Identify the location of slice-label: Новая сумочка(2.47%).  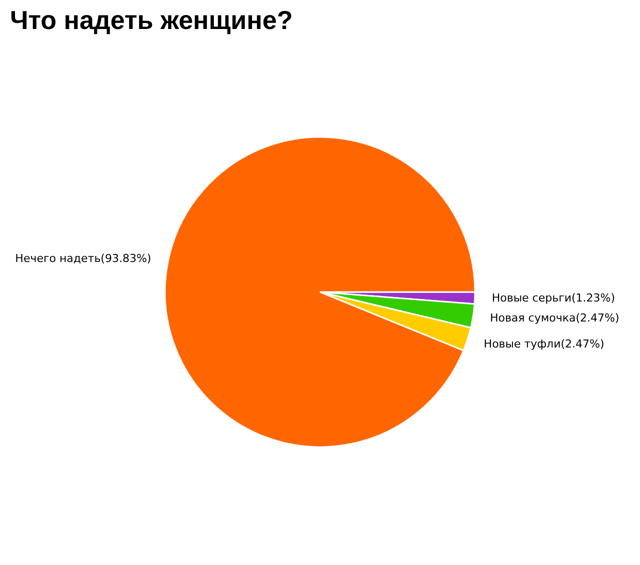
(555, 318).